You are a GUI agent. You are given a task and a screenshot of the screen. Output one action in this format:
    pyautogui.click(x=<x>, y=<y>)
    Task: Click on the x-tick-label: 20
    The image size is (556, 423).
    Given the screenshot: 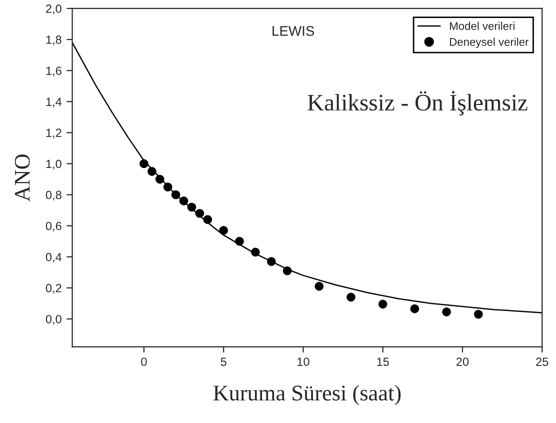 What is the action you would take?
    pyautogui.click(x=462, y=362)
    